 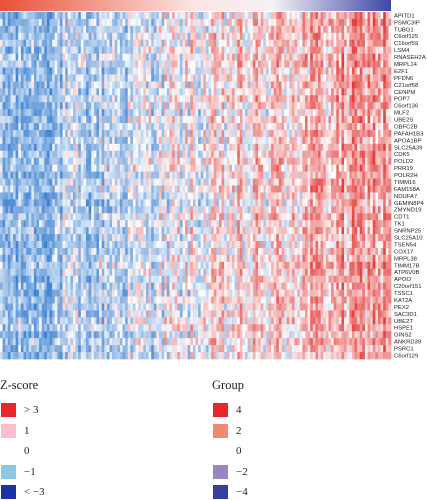 I want to click on row-label: PSMC3IP, so click(x=407, y=23).